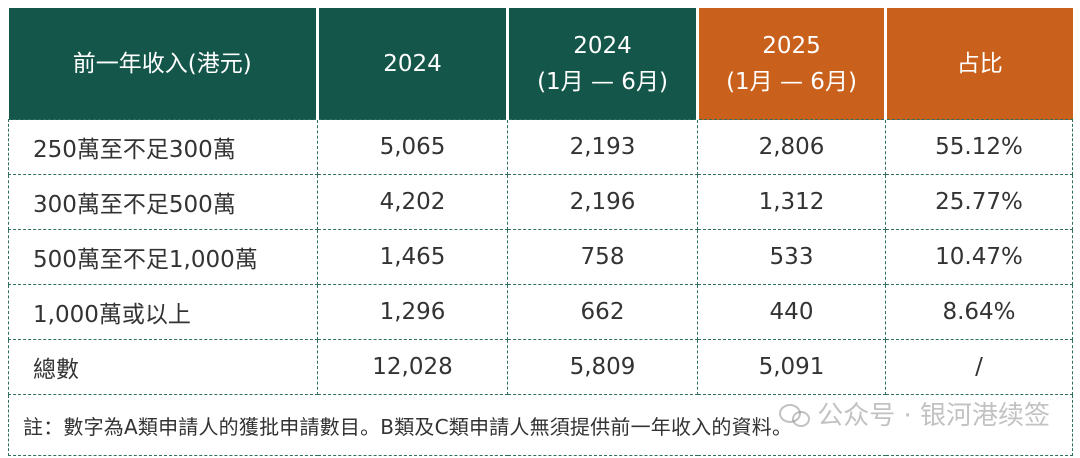  Describe the element at coordinates (979, 367) in the screenshot. I see `share-cell: /` at that location.